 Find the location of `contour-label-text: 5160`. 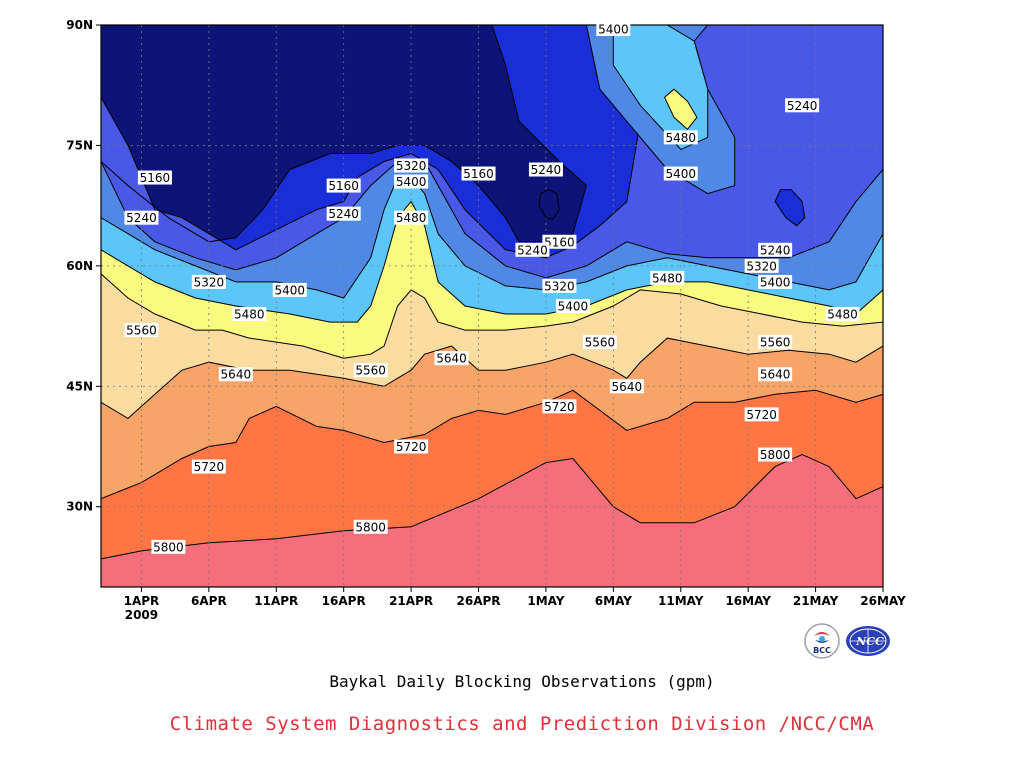

contour-label-text: 5160 is located at coordinates (559, 242).